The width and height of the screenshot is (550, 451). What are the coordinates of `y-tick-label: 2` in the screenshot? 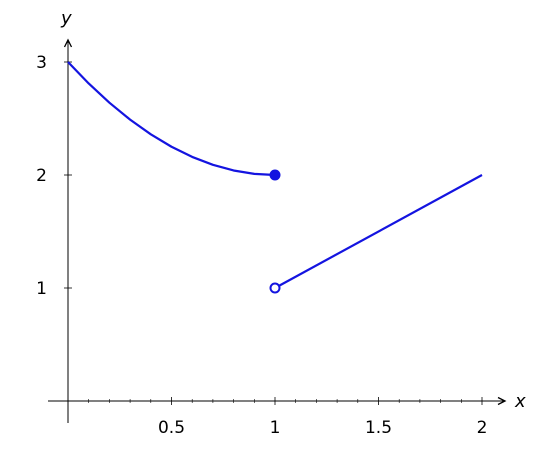 It's located at (41, 176).